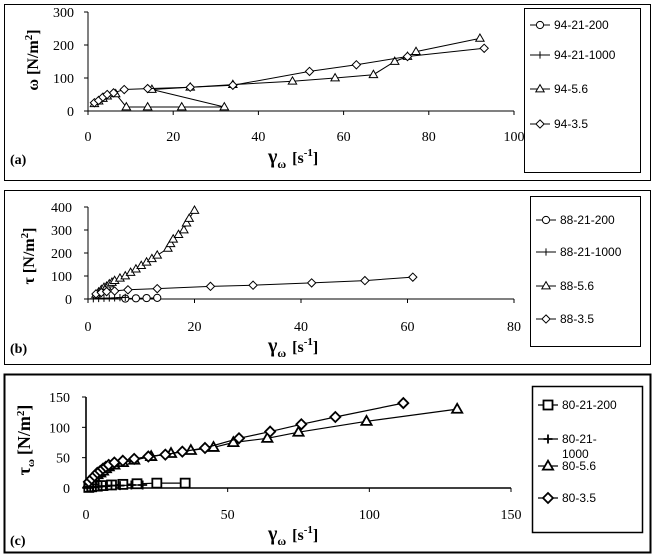 The width and height of the screenshot is (654, 556). Describe the element at coordinates (571, 124) in the screenshot. I see `legend-label: 94-3.5` at that location.